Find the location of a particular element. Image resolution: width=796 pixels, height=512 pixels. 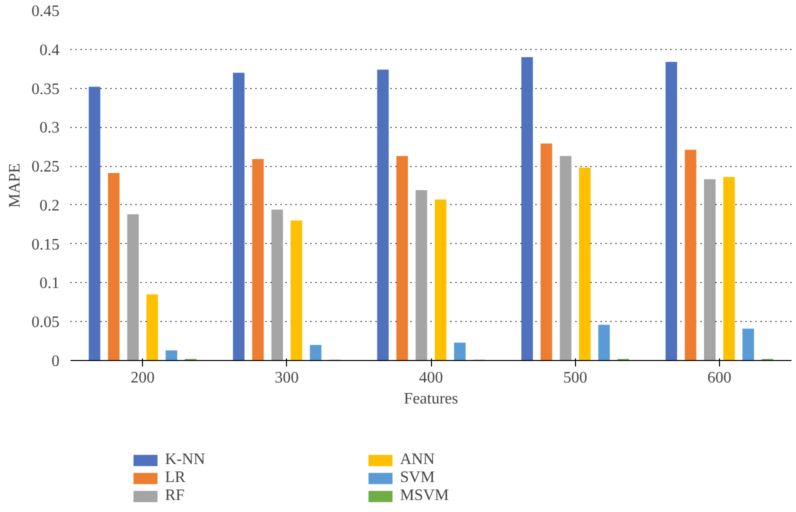

x-tick-label: 600 is located at coordinates (719, 378).